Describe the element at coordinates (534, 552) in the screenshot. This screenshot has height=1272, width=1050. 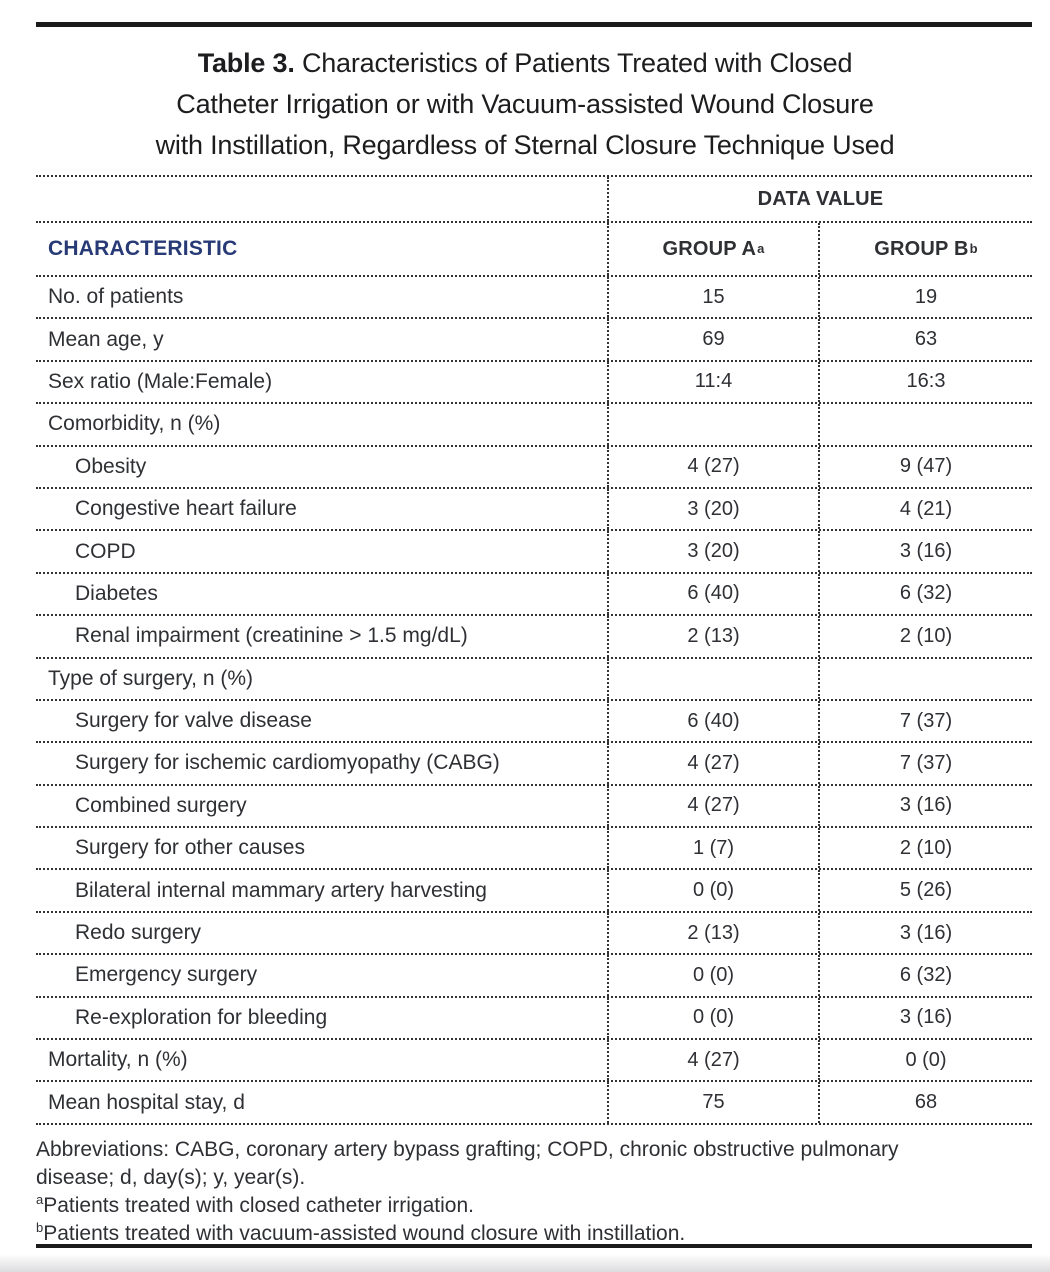
I see `table-row: COPD 3 (20) 3 (16)` at that location.